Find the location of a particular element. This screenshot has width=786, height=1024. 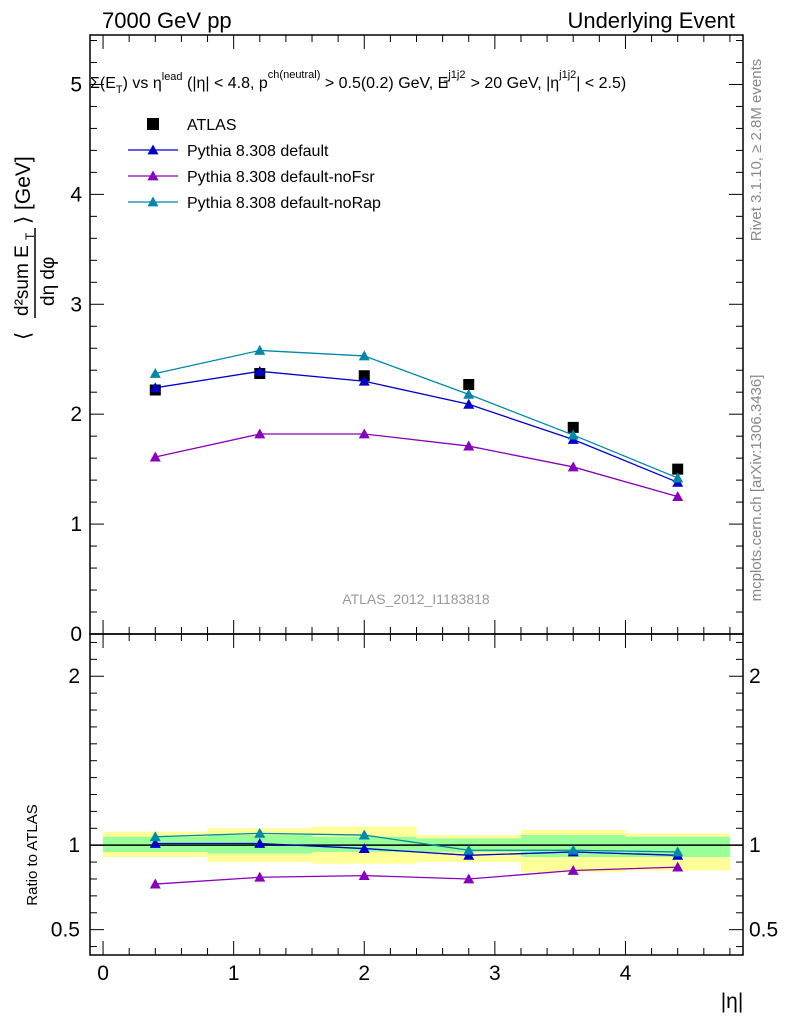

svg-text: d²sum E is located at coordinates (22, 280).